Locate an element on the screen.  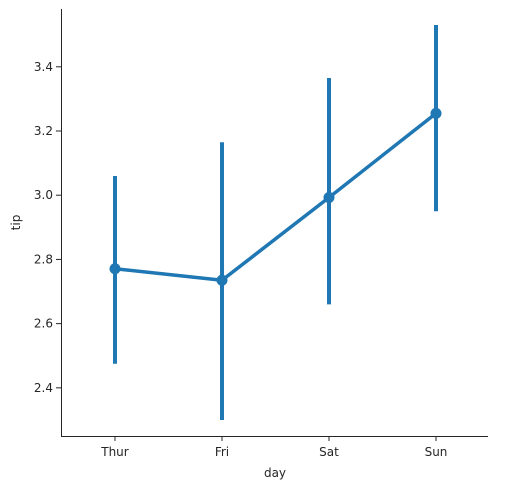
y-tick-label: 2.8 is located at coordinates (43, 259).